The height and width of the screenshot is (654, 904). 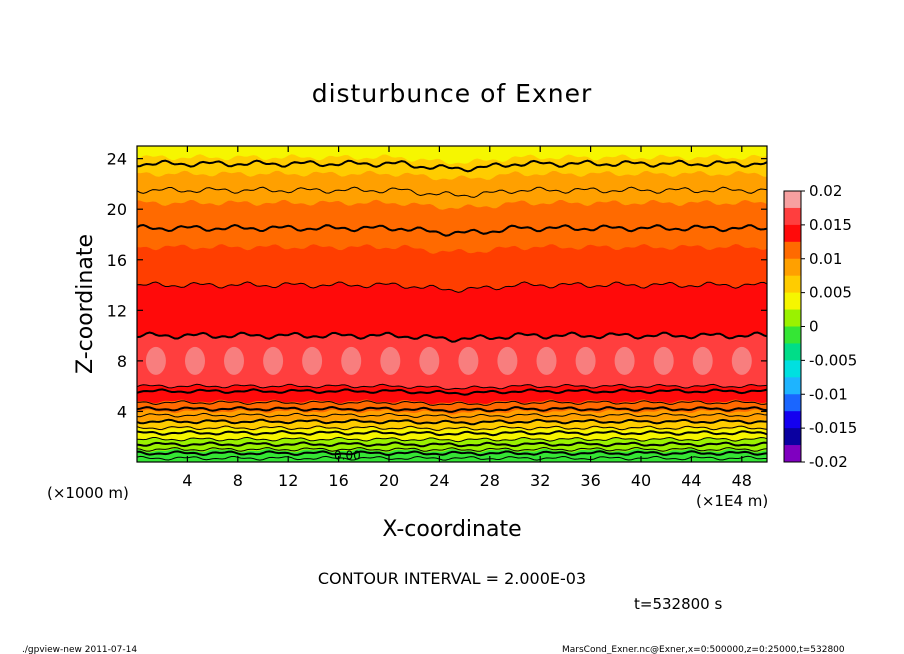 What do you see at coordinates (825, 191) in the screenshot?
I see `colorbar-tick-label: 0.02` at bounding box center [825, 191].